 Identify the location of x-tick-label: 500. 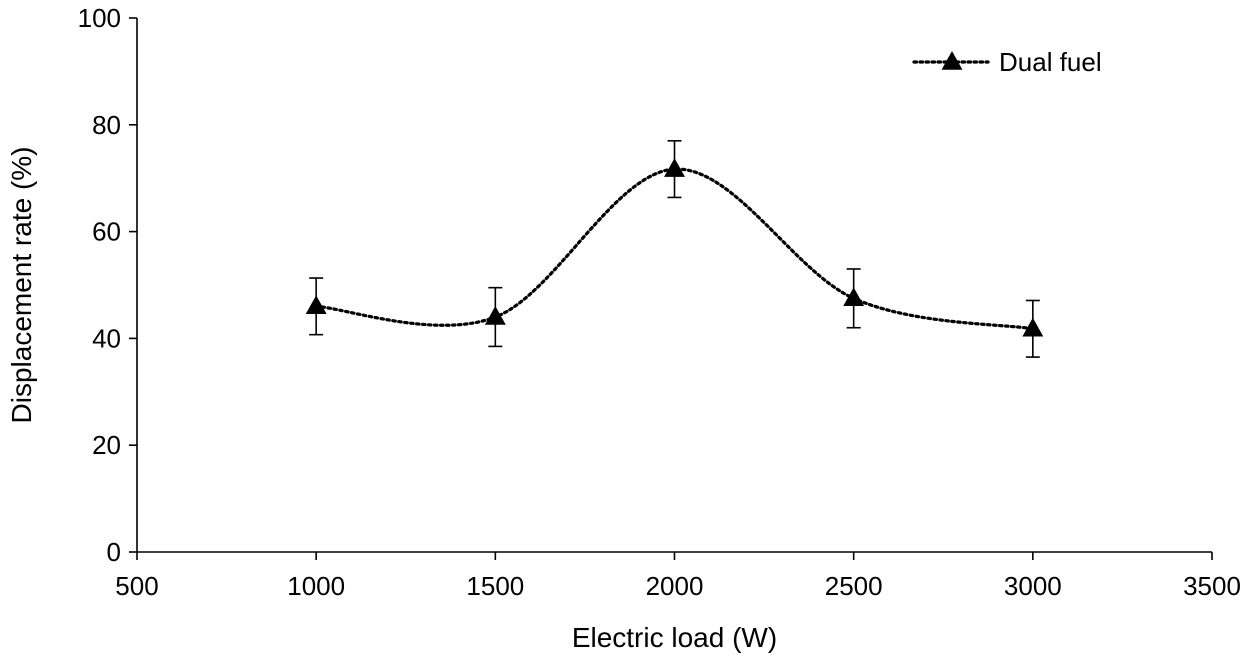
(136, 586).